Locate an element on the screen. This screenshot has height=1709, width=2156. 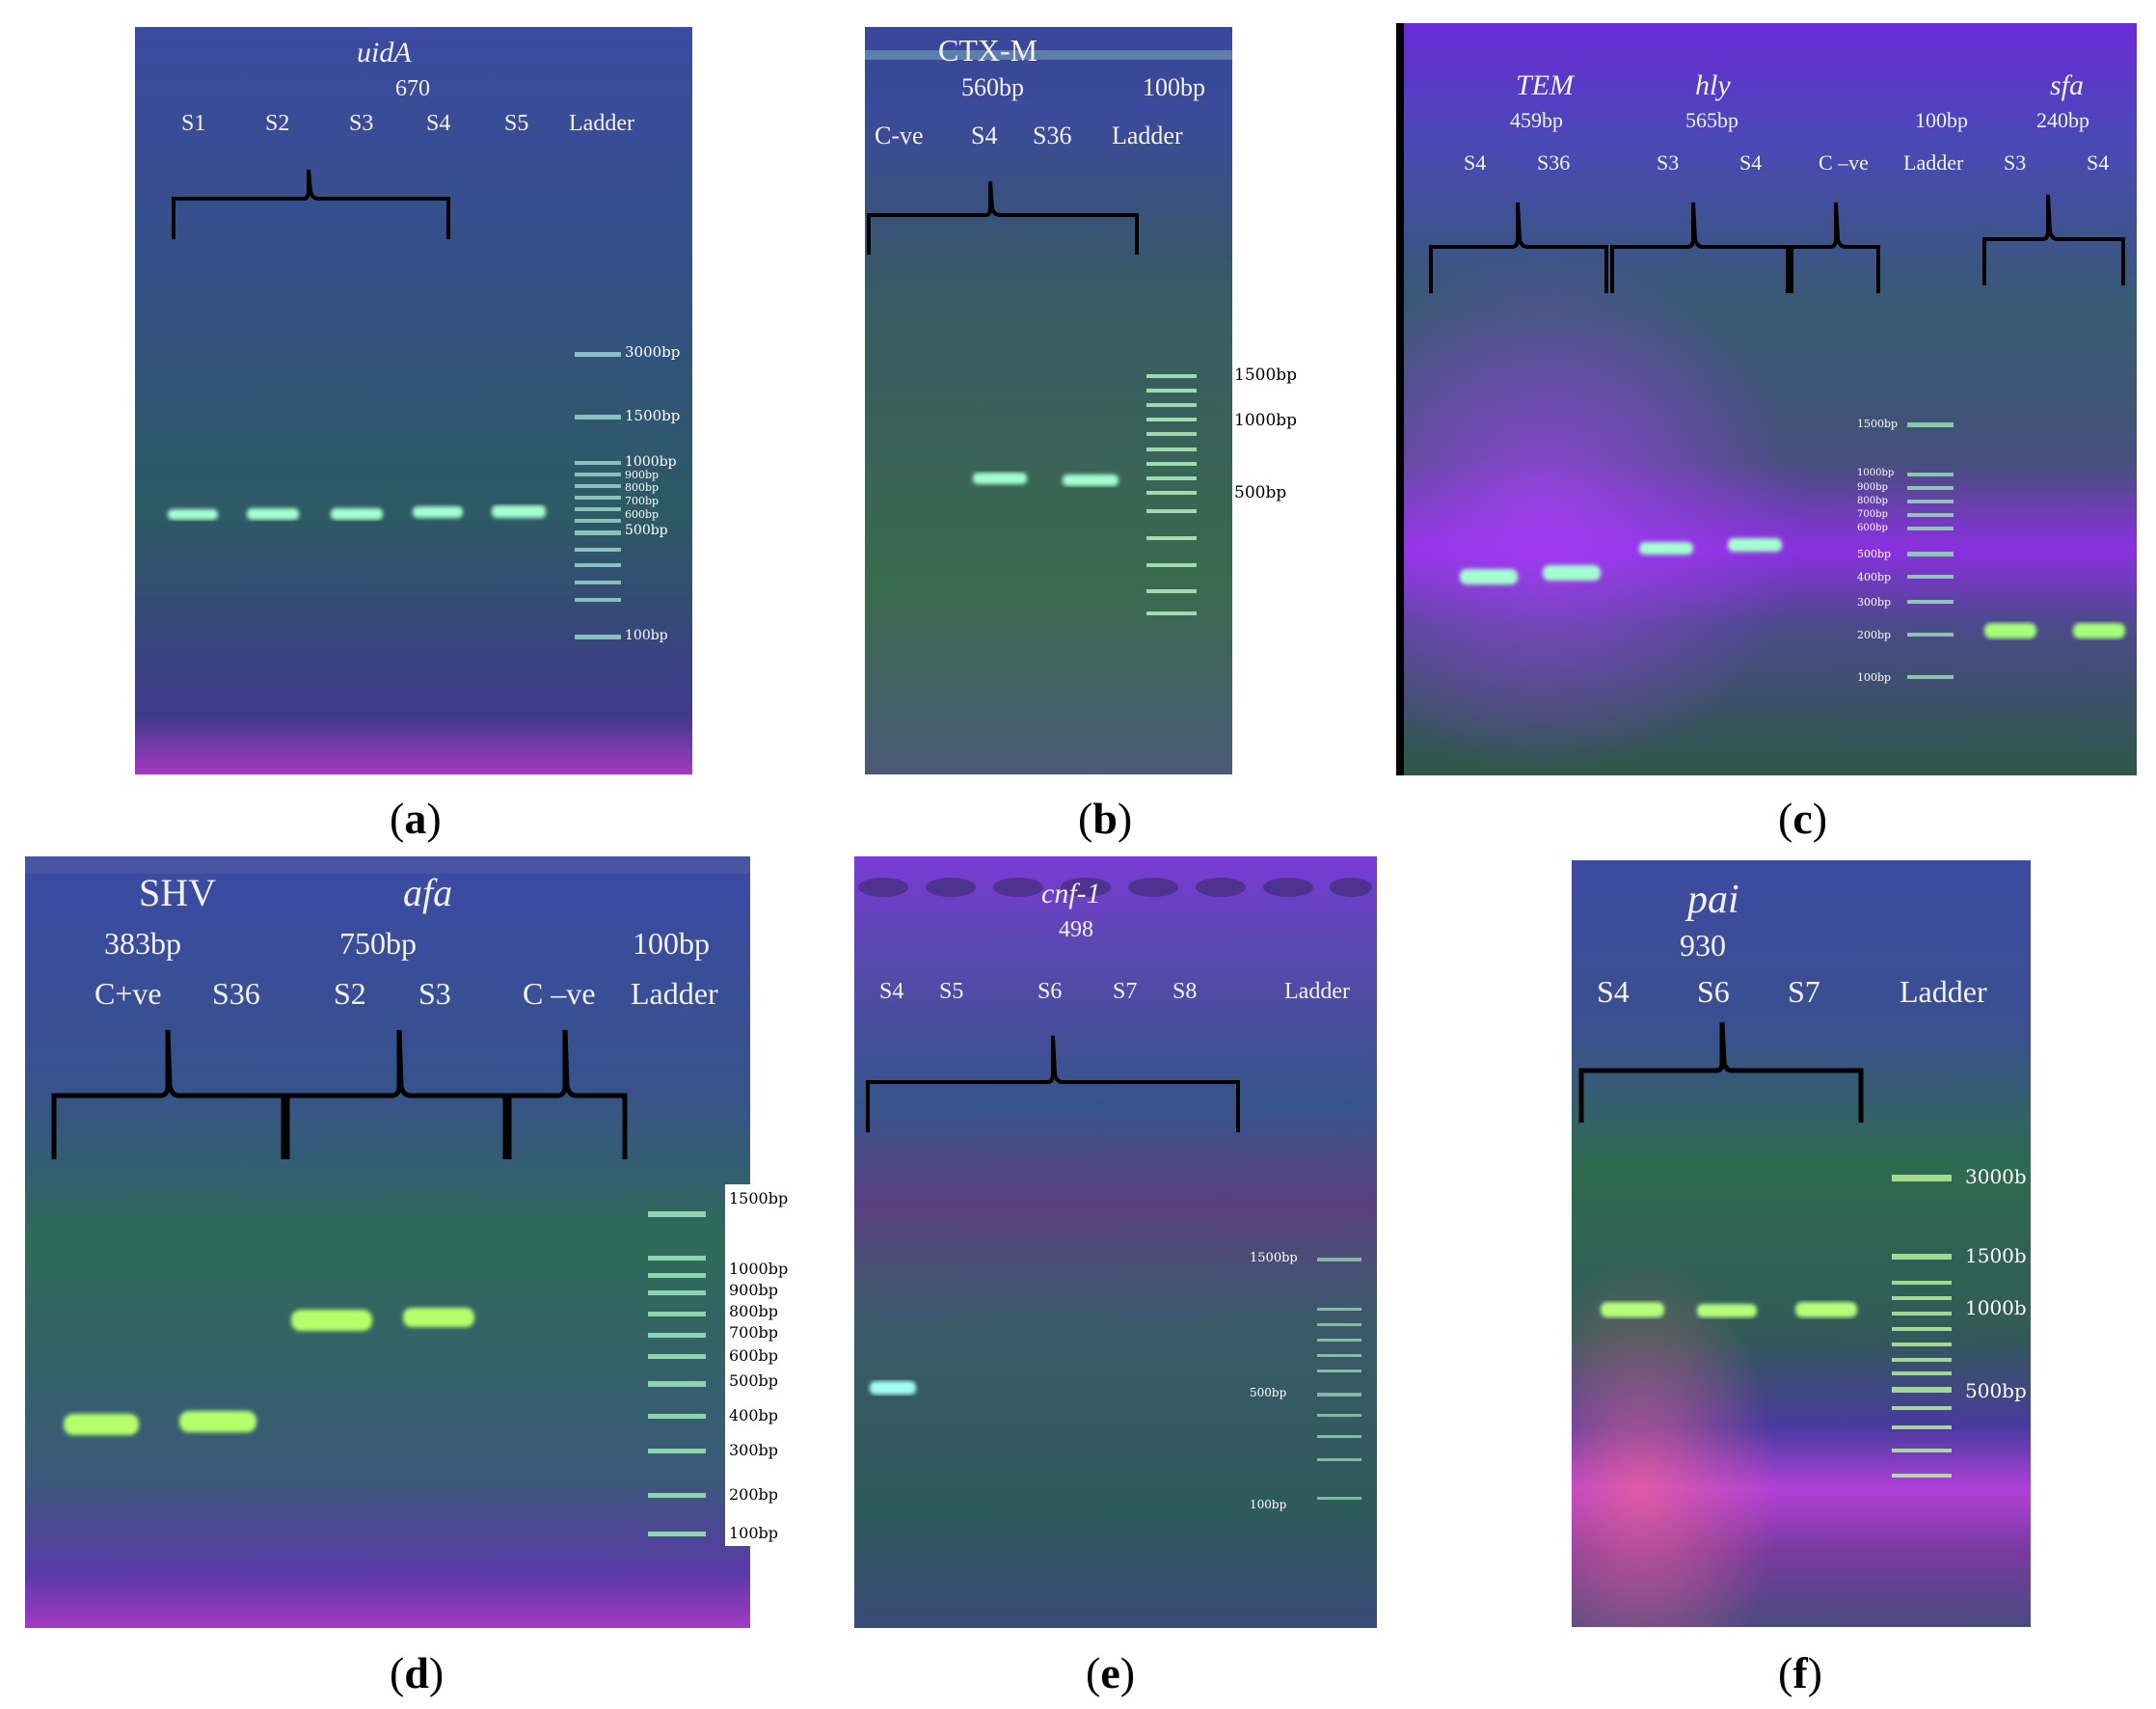
ladder-label-d-9: 300bp is located at coordinates (754, 1450).